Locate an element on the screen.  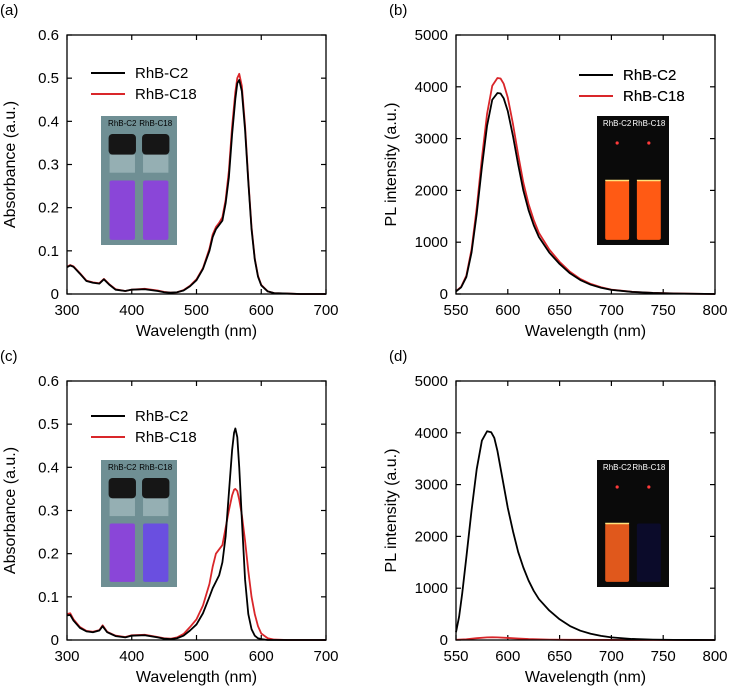
x-tick-label: 300 is located at coordinates (66, 310).